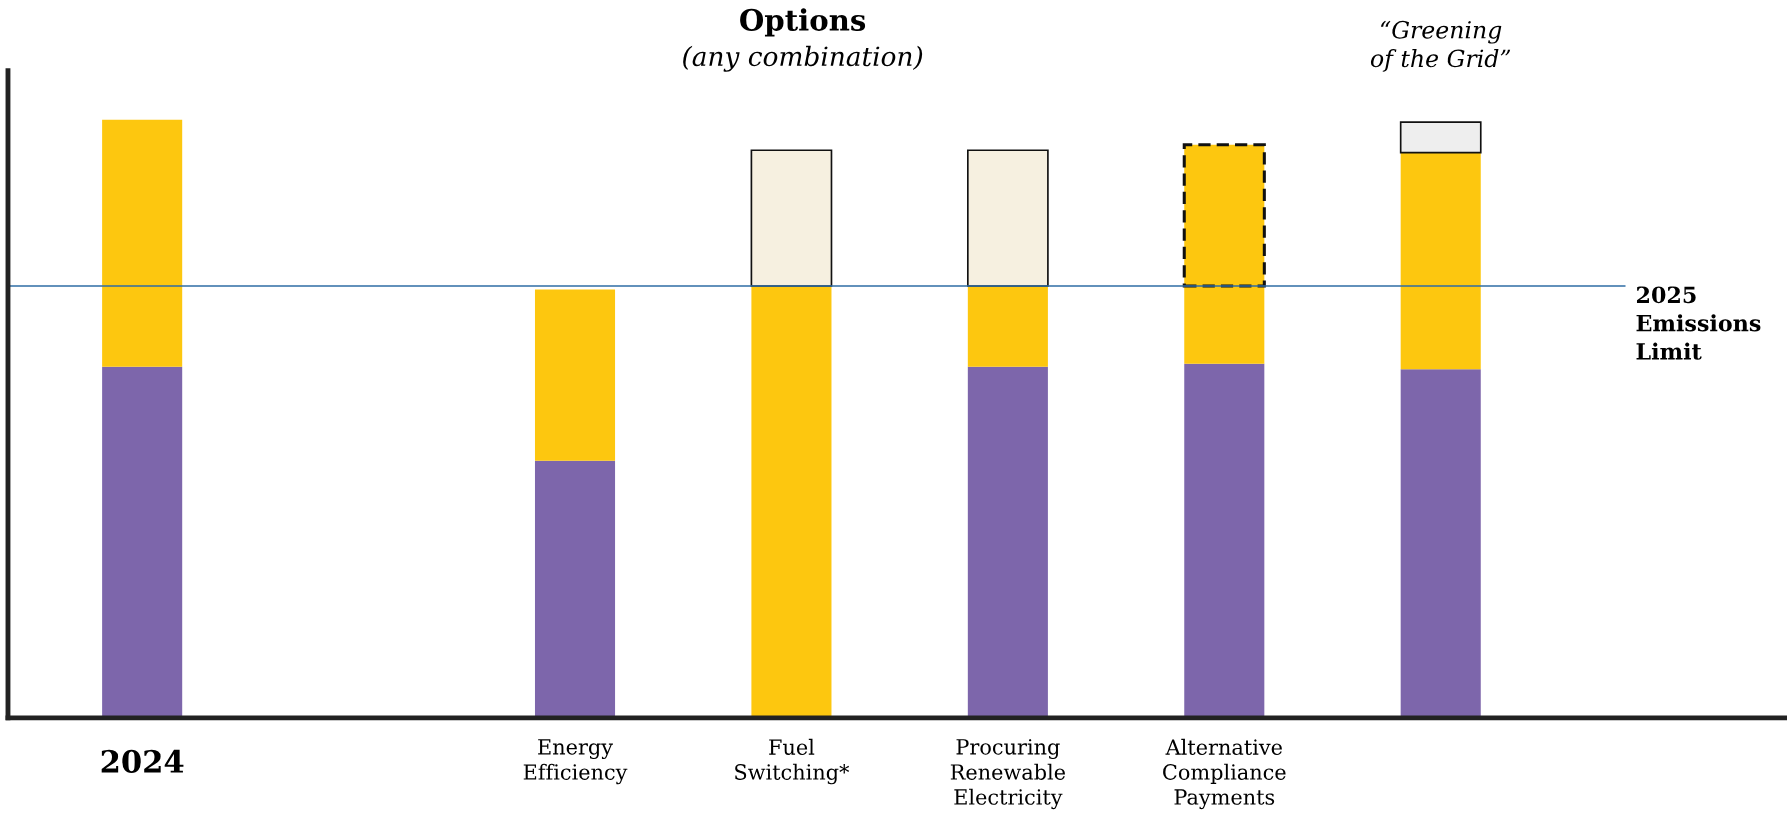  I want to click on ref-line-label: 2025 Emissions Limit, so click(1698, 323).